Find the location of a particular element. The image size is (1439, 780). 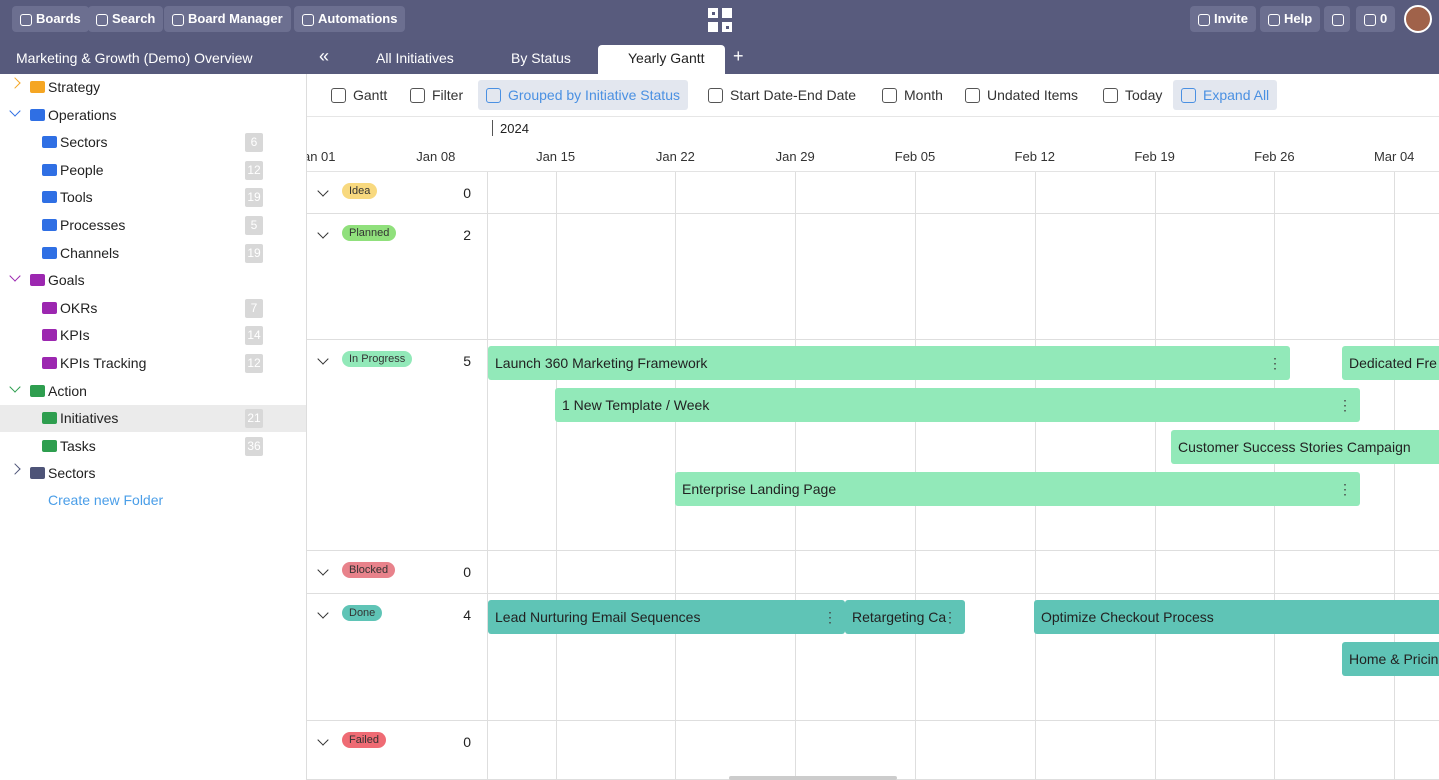

bar-label: 1 New Template / Week is located at coordinates (636, 405).